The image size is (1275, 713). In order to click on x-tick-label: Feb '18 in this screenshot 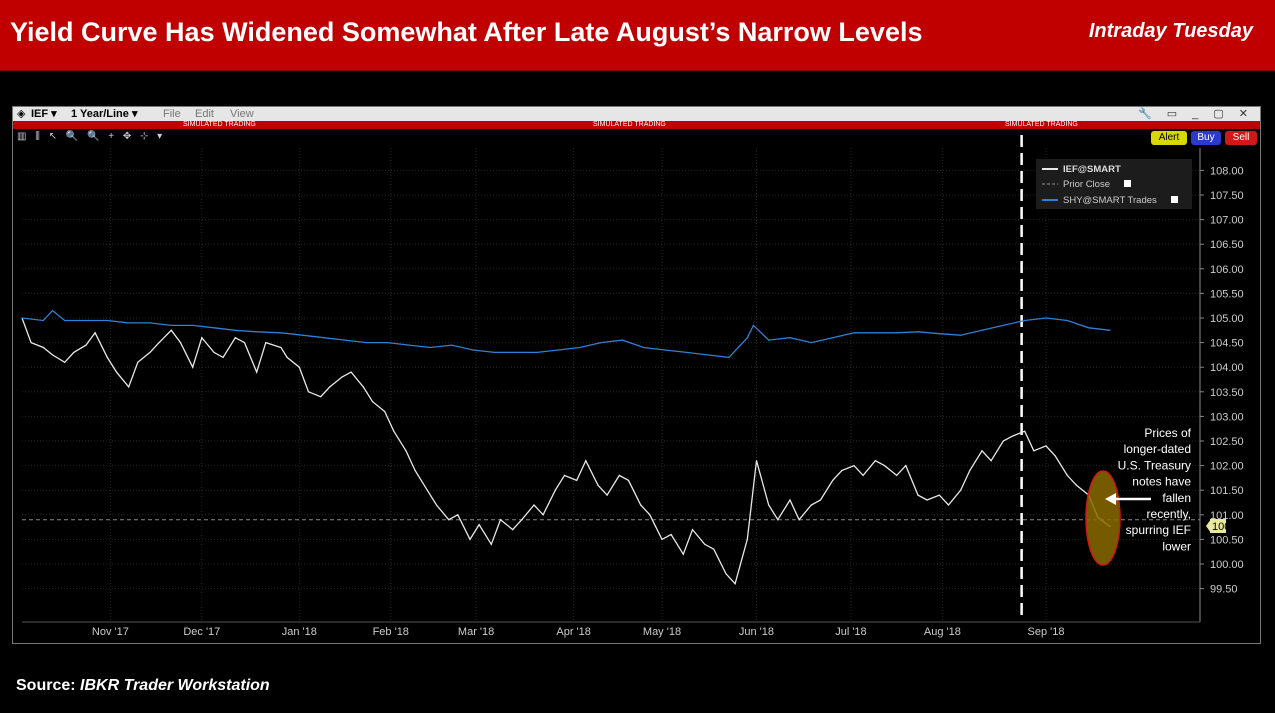, I will do `click(391, 632)`.